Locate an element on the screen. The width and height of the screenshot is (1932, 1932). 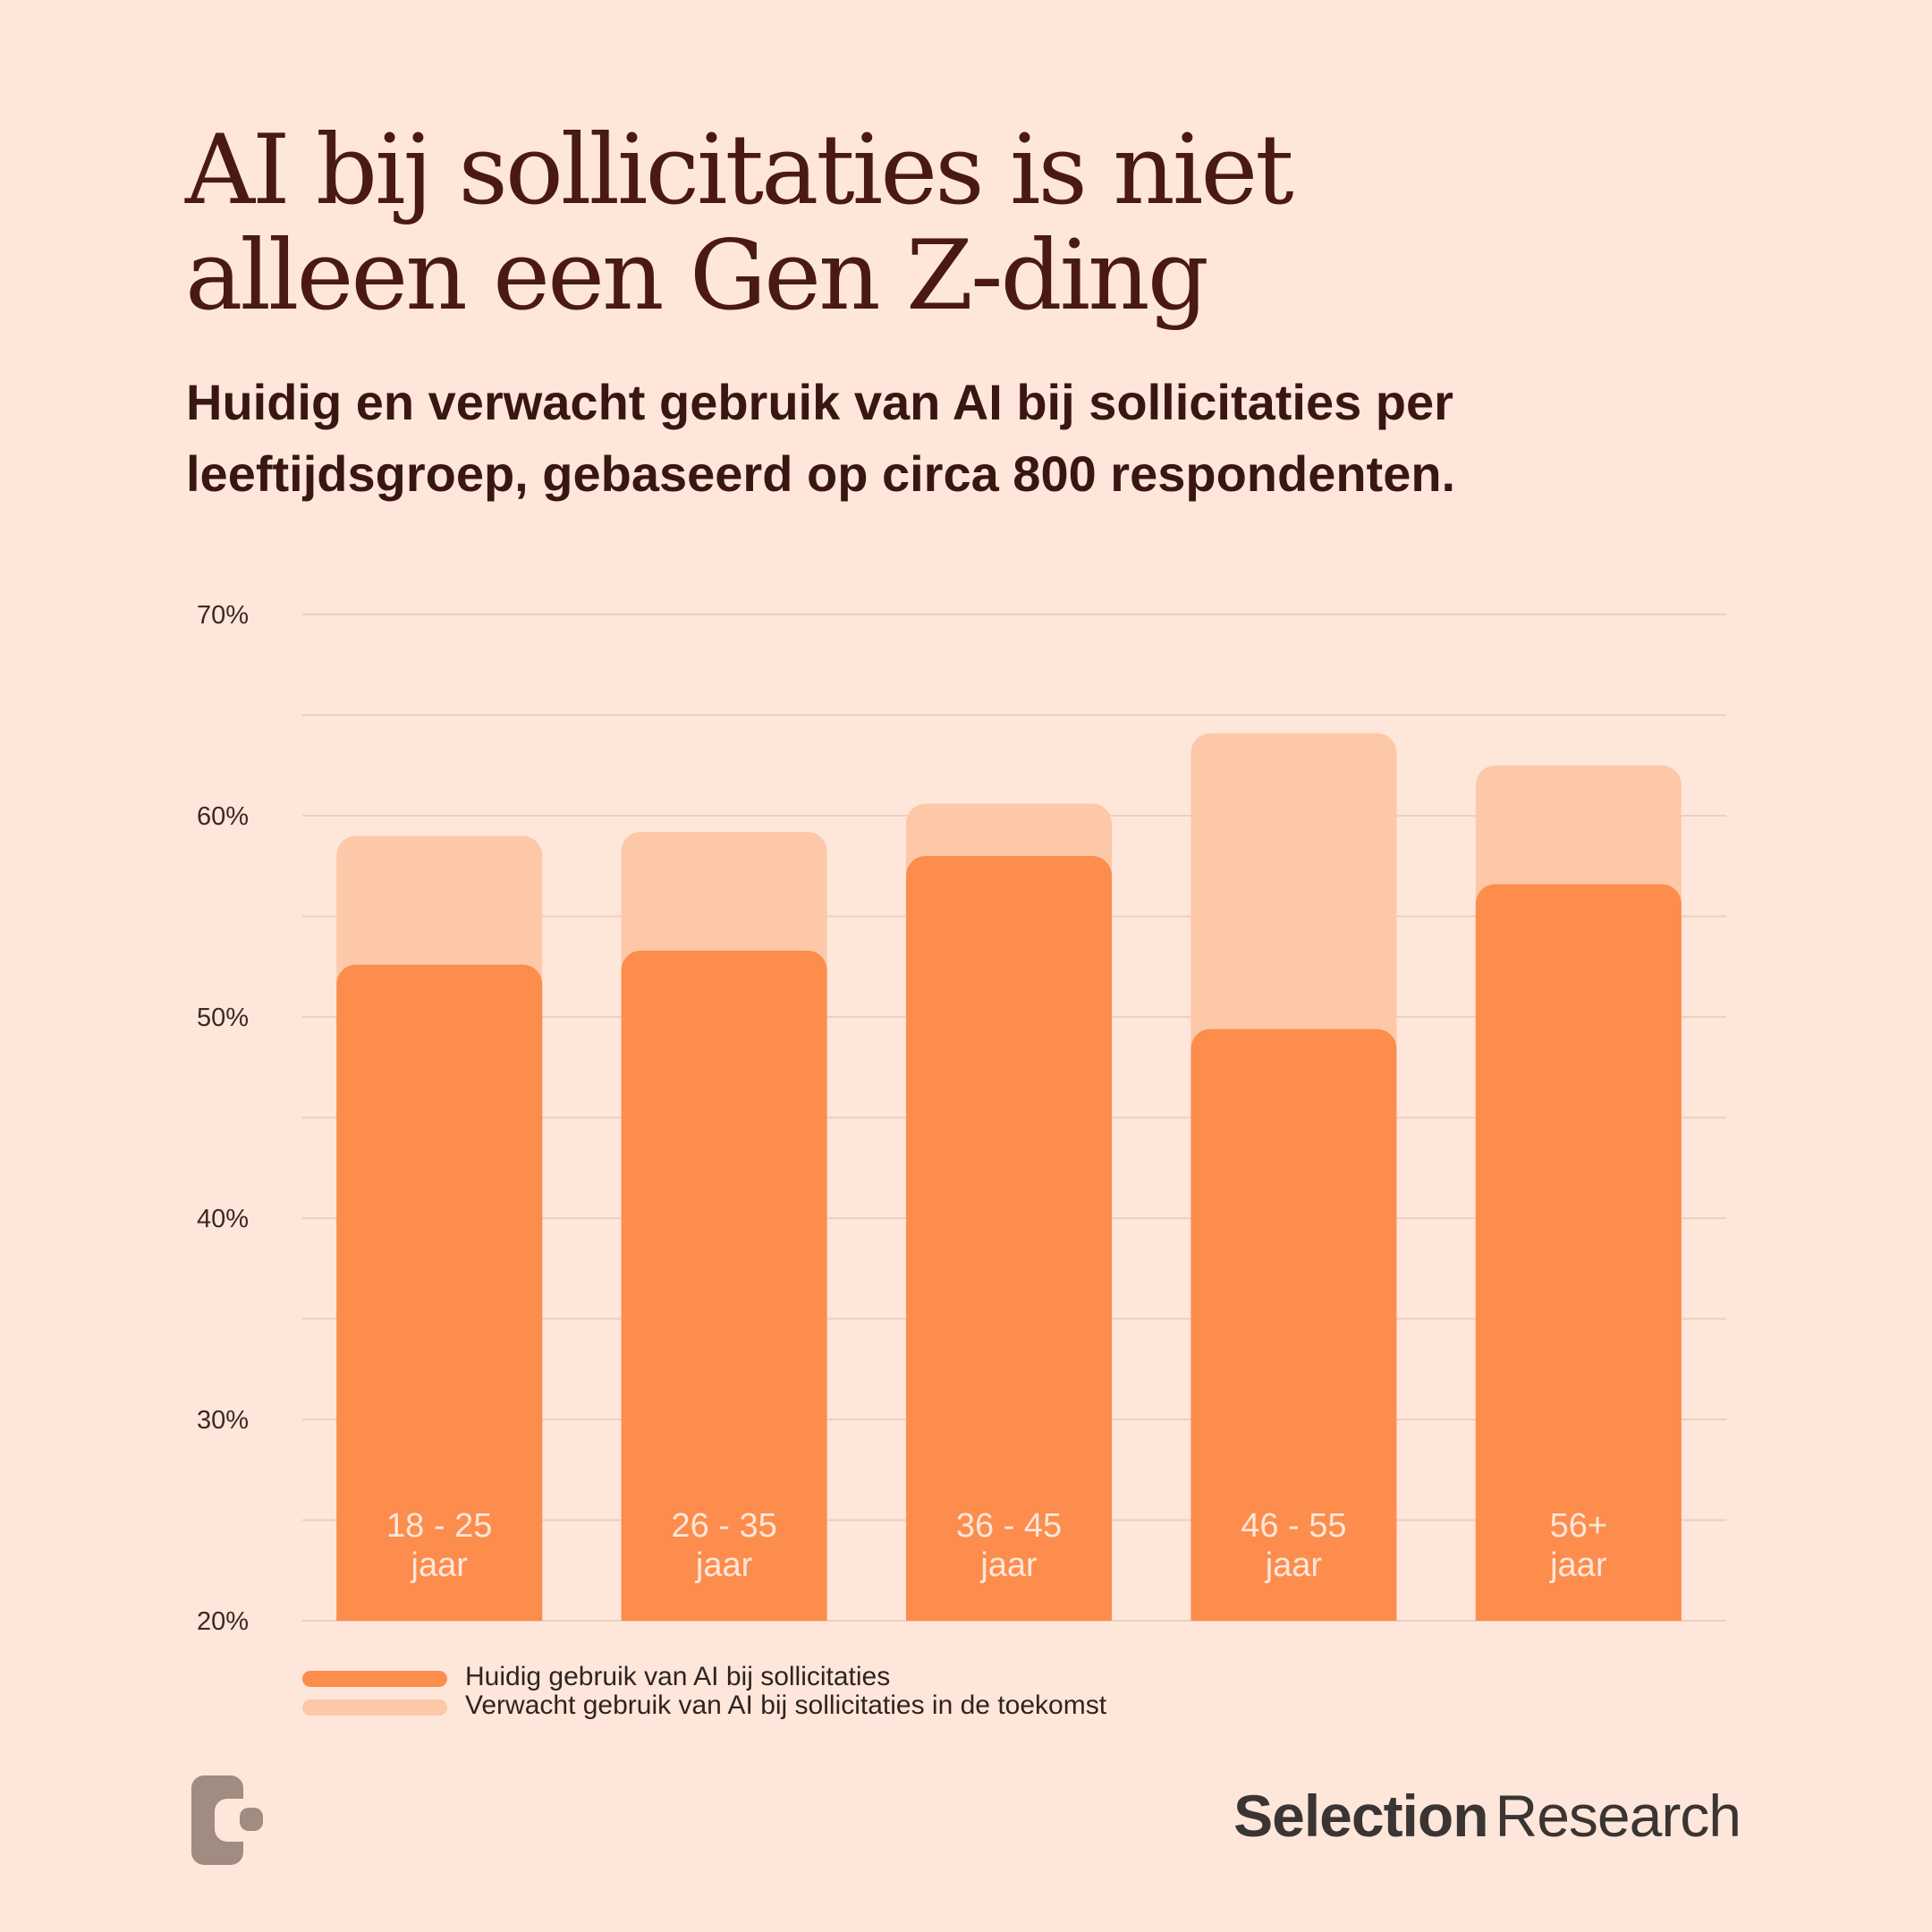
legend-swatch-current is located at coordinates (374, 1679).